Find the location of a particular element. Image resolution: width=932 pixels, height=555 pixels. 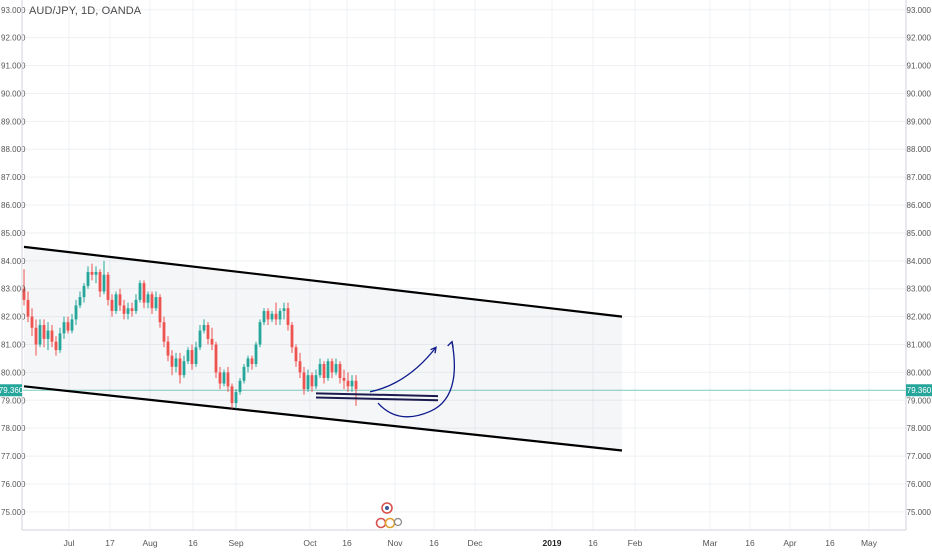

event-markers-icon is located at coordinates (389, 515).